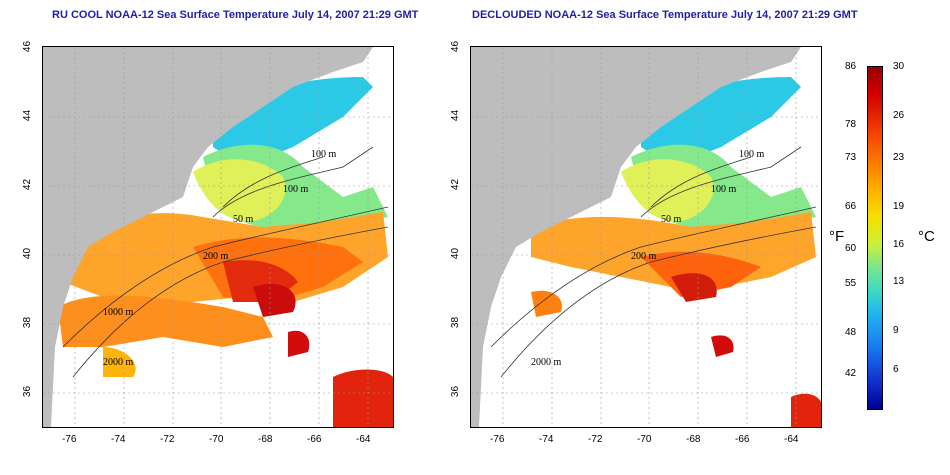 The height and width of the screenshot is (475, 950). What do you see at coordinates (118, 312) in the screenshot?
I see `contour-label: 1000 m` at bounding box center [118, 312].